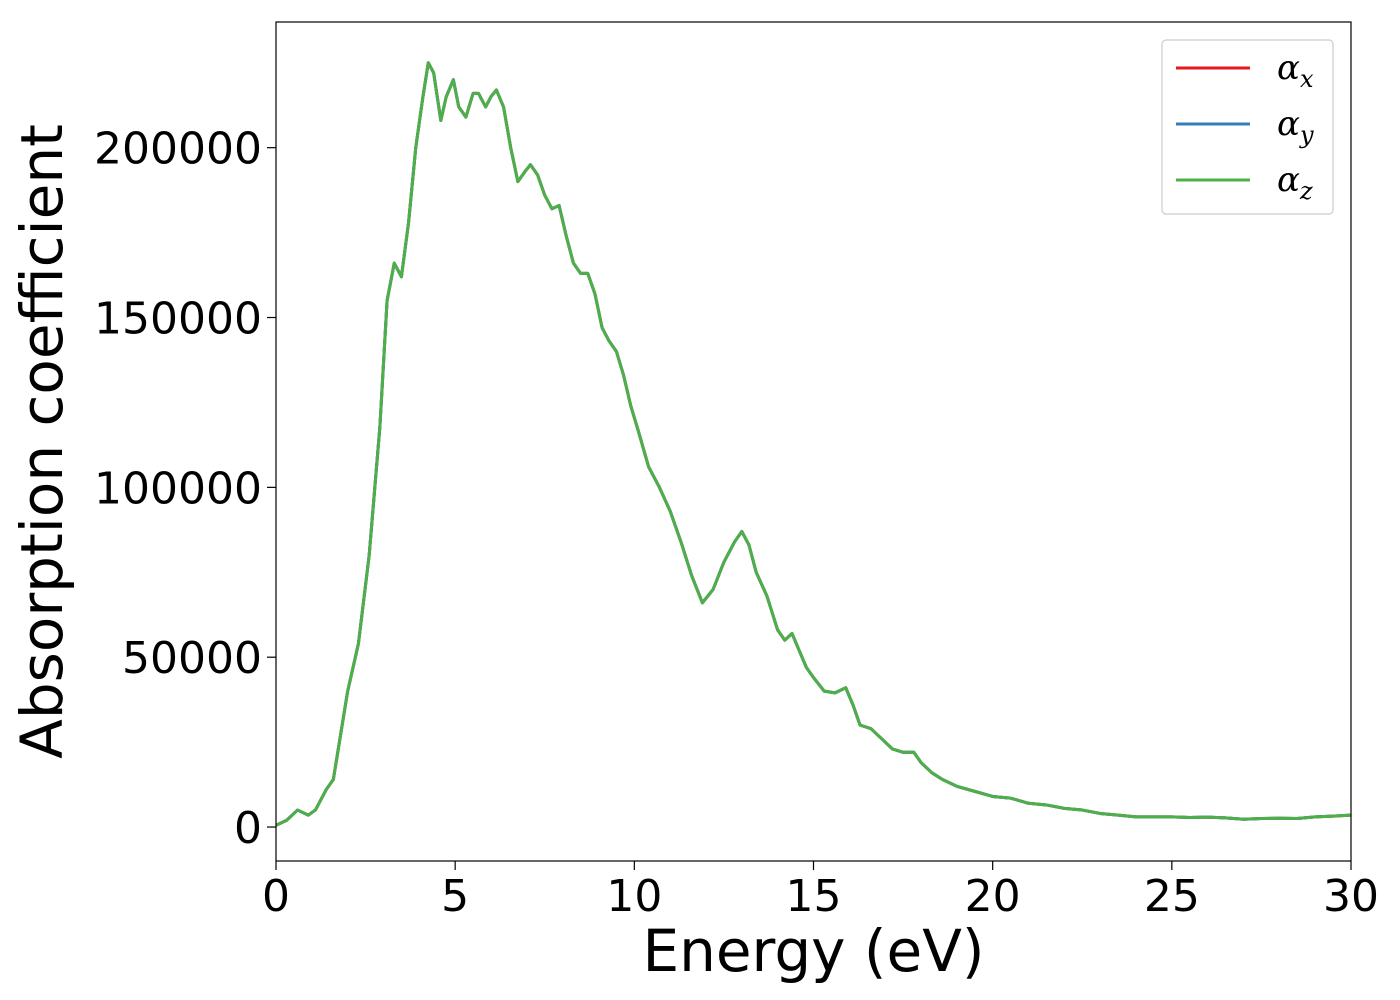 This screenshot has height=1000, width=1400. I want to click on y-tick-label: 200000, so click(178, 149).